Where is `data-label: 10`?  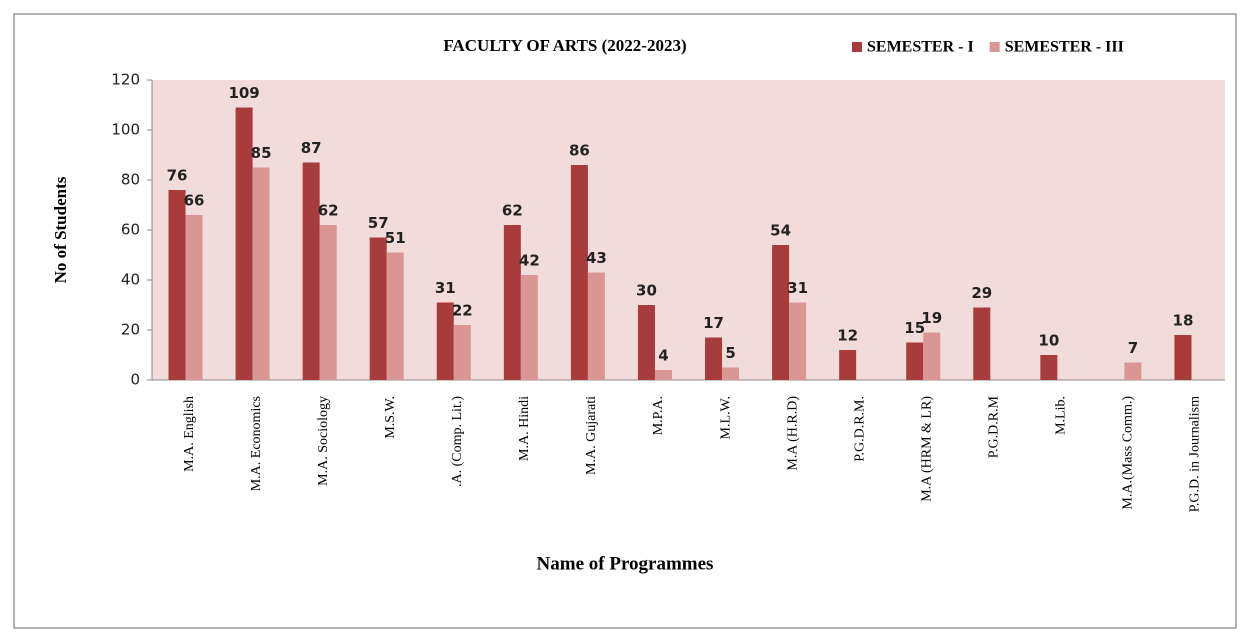 data-label: 10 is located at coordinates (1048, 341).